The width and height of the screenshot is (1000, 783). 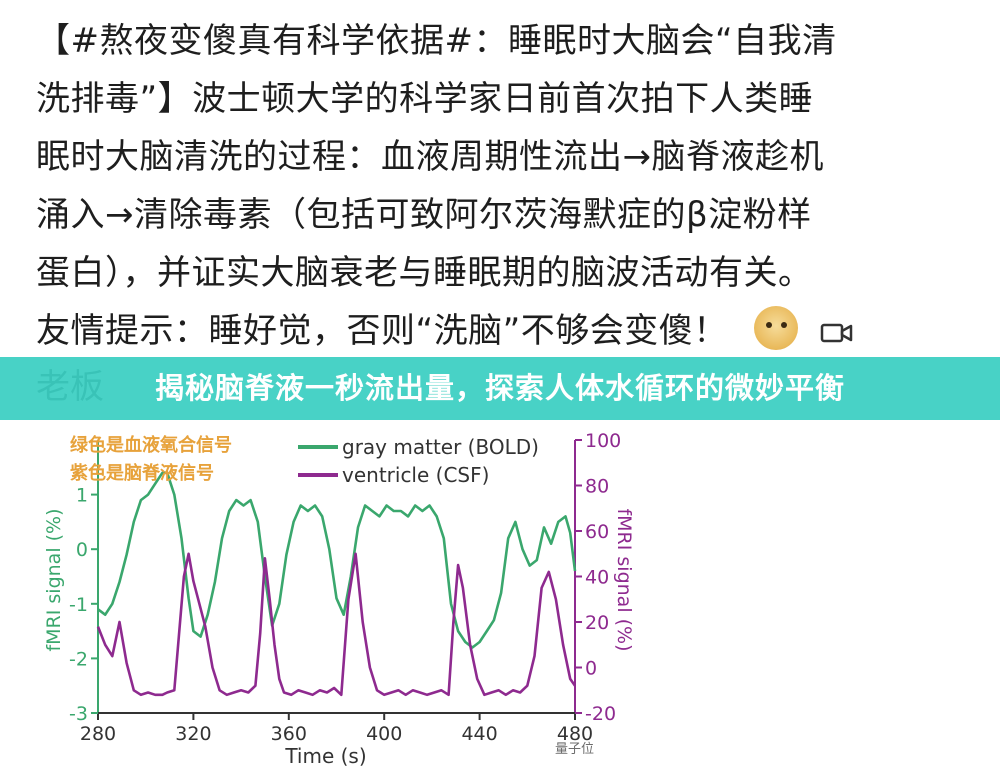 I want to click on chart-series, so click(x=336, y=584).